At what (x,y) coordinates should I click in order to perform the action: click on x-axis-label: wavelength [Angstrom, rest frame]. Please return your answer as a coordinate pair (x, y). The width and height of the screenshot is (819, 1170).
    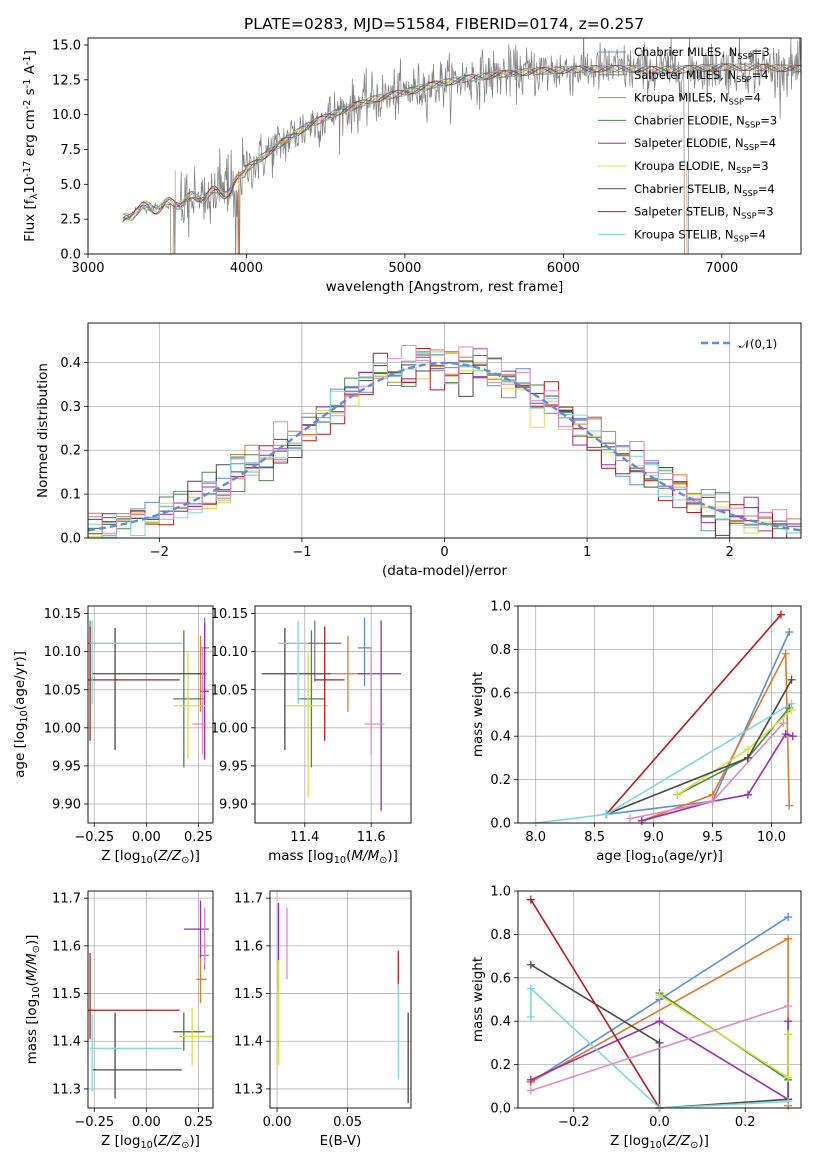
    Looking at the image, I should click on (445, 287).